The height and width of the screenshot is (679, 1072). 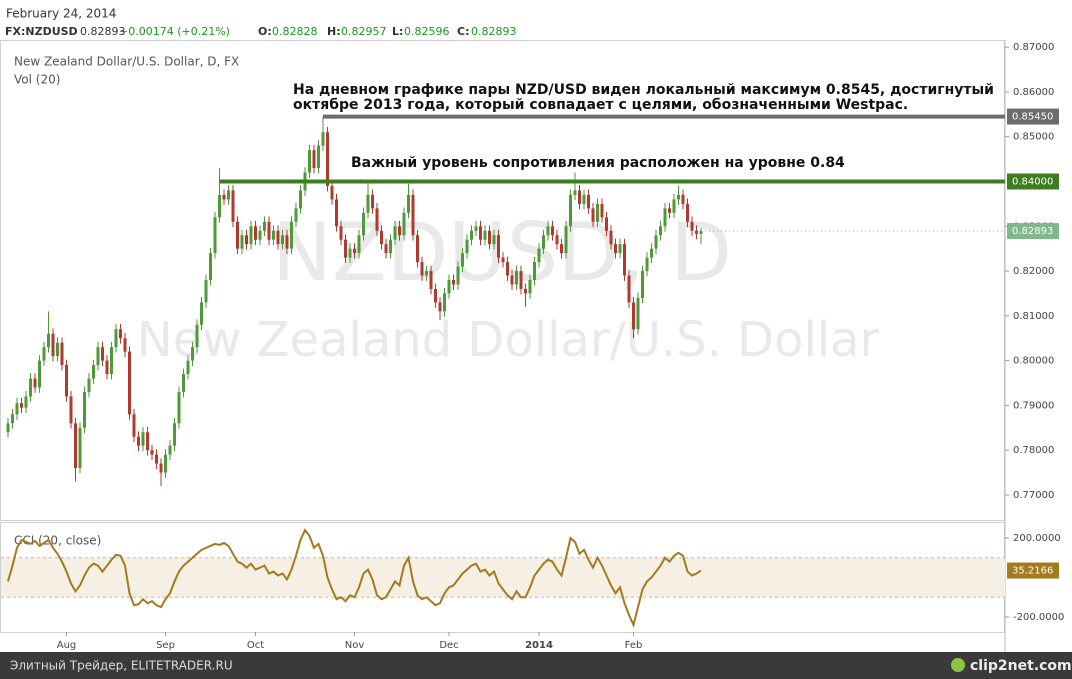 I want to click on date: February 24, 2014, so click(x=61, y=14).